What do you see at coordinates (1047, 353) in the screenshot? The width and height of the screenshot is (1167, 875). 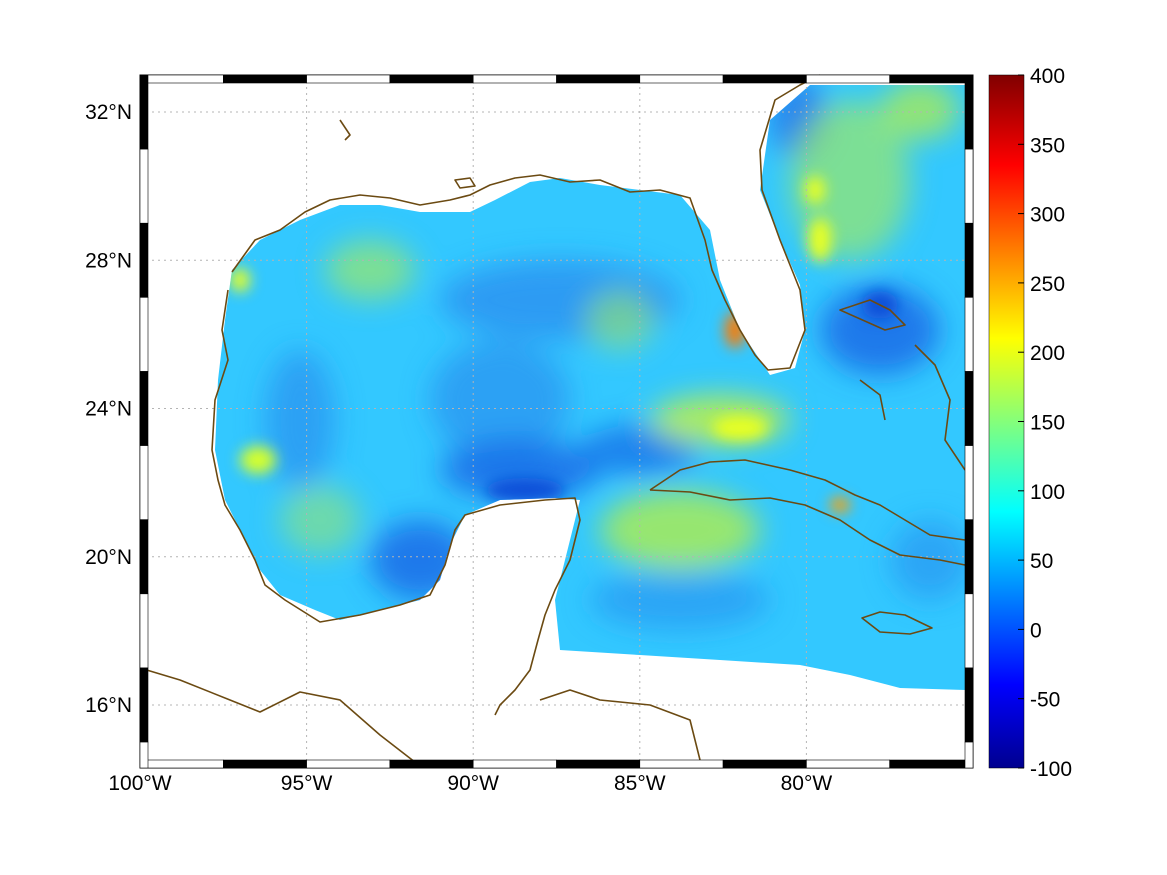 I see `colorbar-tick-label: 200` at bounding box center [1047, 353].